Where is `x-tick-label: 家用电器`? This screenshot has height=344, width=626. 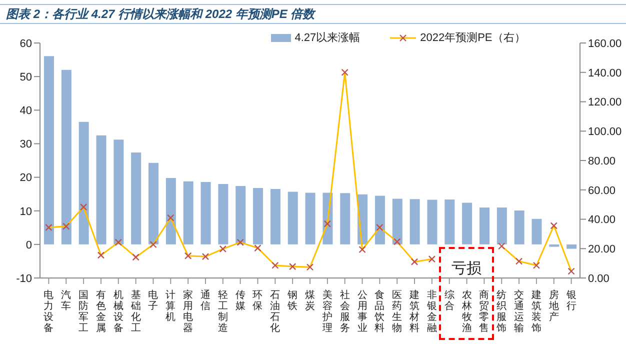
x-tick-label: 家用电器 is located at coordinates (188, 311).